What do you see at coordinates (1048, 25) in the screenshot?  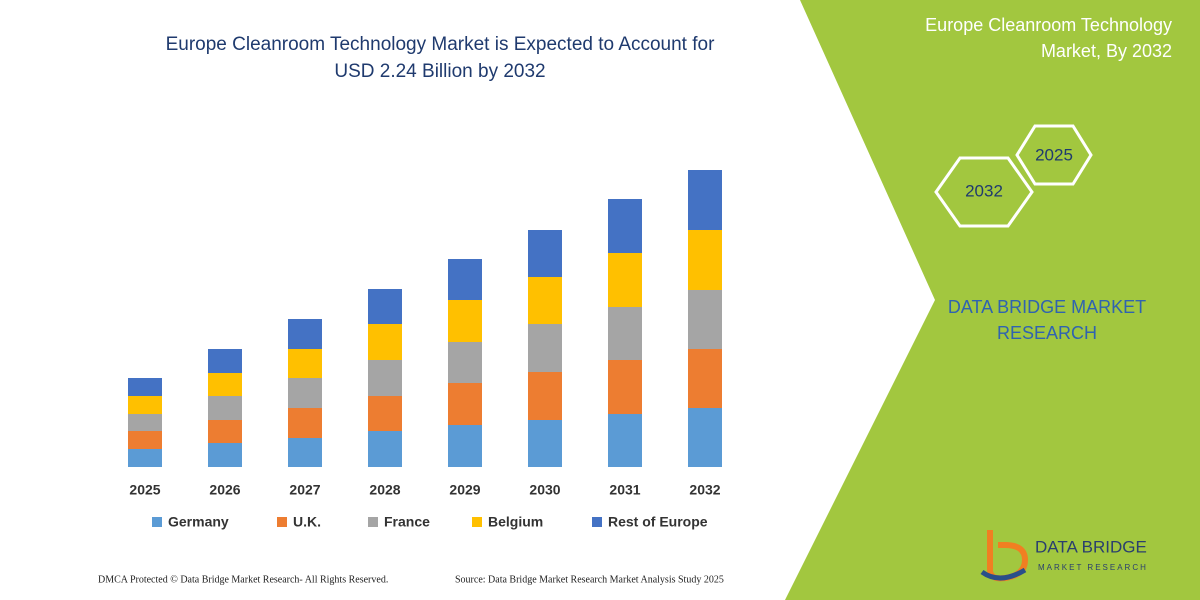 I see `sidebar-title: Europe Cleanroom Technology` at bounding box center [1048, 25].